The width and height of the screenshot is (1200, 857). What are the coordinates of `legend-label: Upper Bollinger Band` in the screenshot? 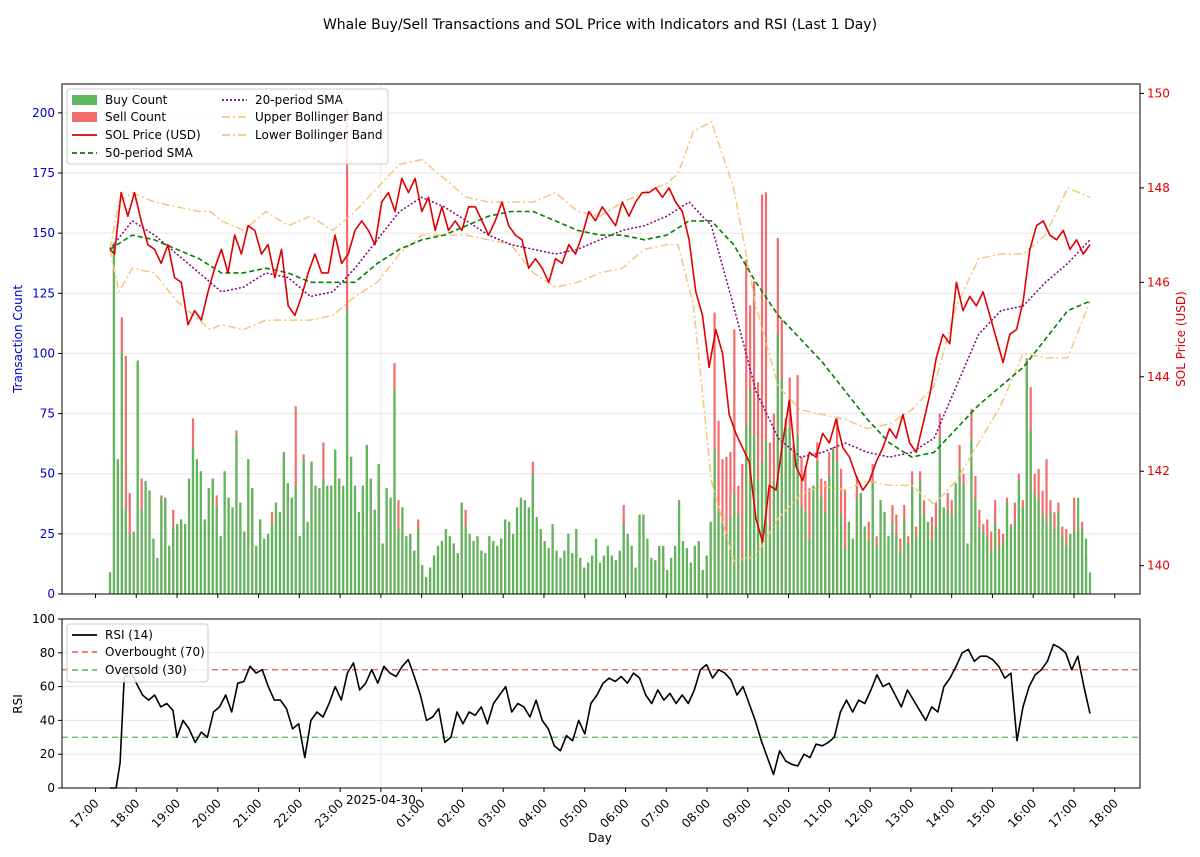 It's located at (319, 117).